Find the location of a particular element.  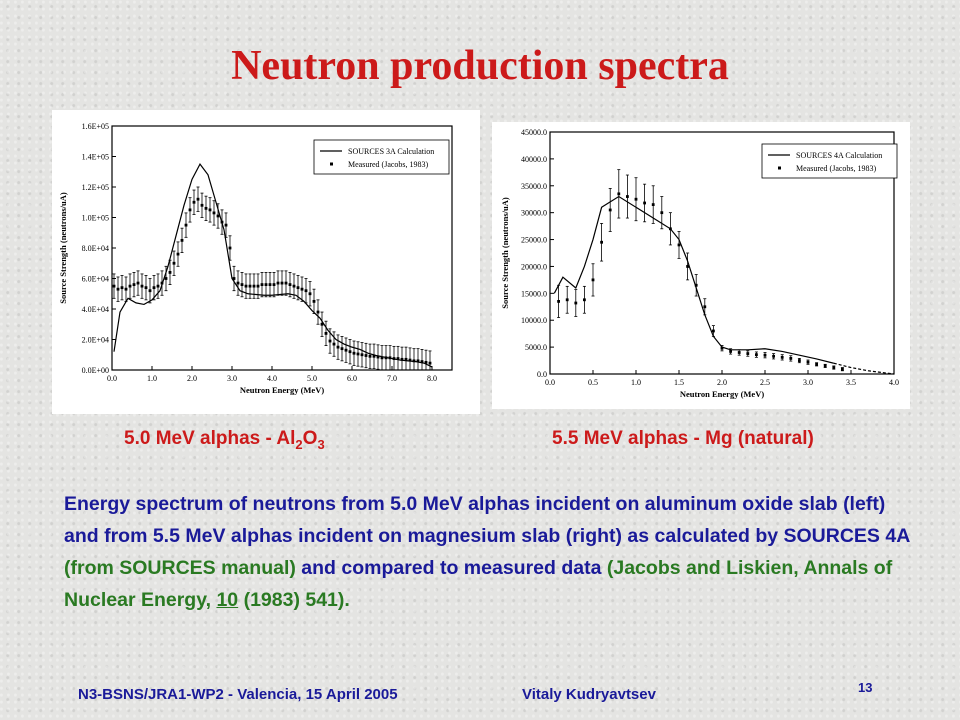

chart-right-ylabel: Source Strength (neutrons/uA) is located at coordinates (505, 253).